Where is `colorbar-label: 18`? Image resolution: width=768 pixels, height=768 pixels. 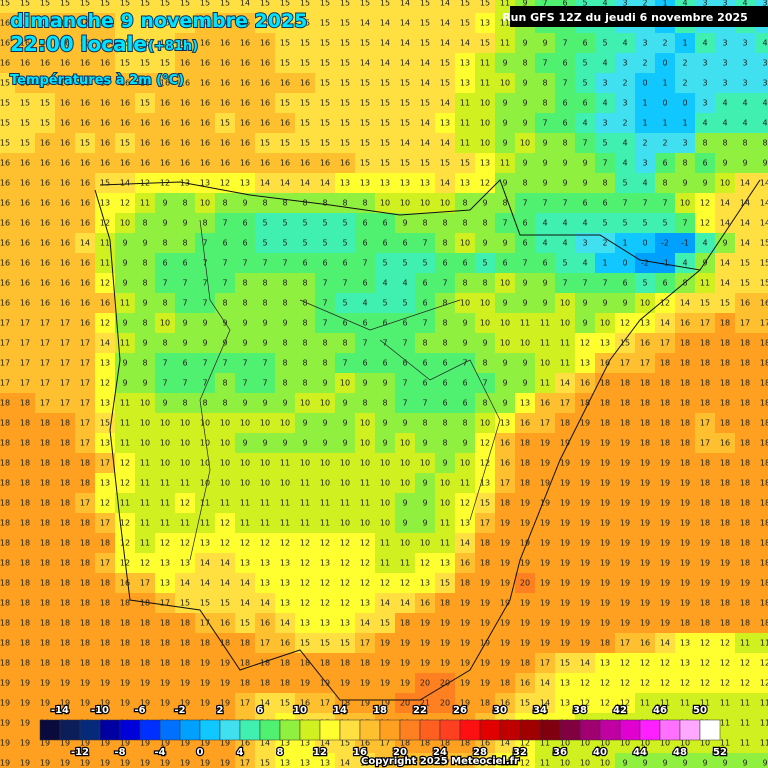 colorbar-label: 18 is located at coordinates (380, 710).